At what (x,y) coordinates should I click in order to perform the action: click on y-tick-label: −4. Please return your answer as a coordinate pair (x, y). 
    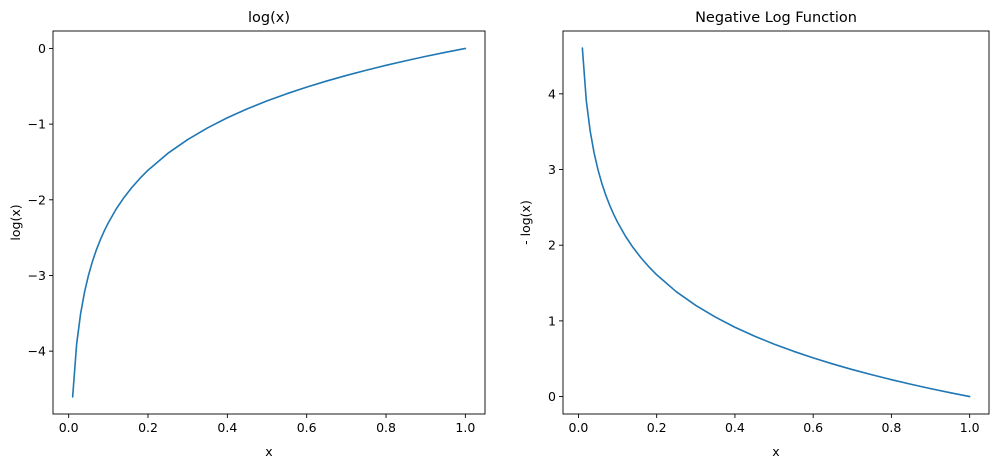
    Looking at the image, I should click on (37, 351).